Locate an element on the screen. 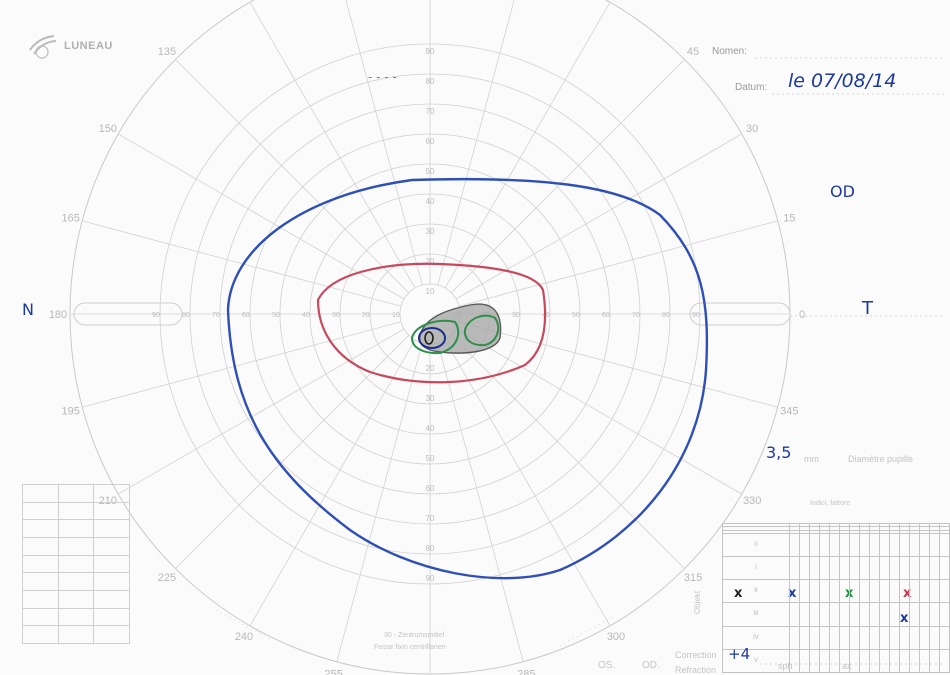 The image size is (950, 675). isopter-green-right is located at coordinates (481, 330).